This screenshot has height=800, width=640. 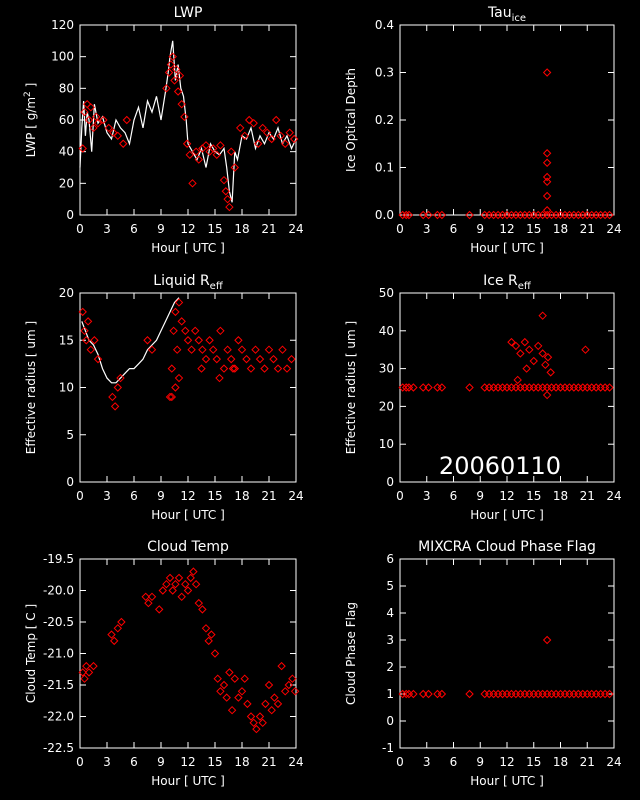 What do you see at coordinates (66, 183) in the screenshot?
I see `y-tick-label: 20` at bounding box center [66, 183].